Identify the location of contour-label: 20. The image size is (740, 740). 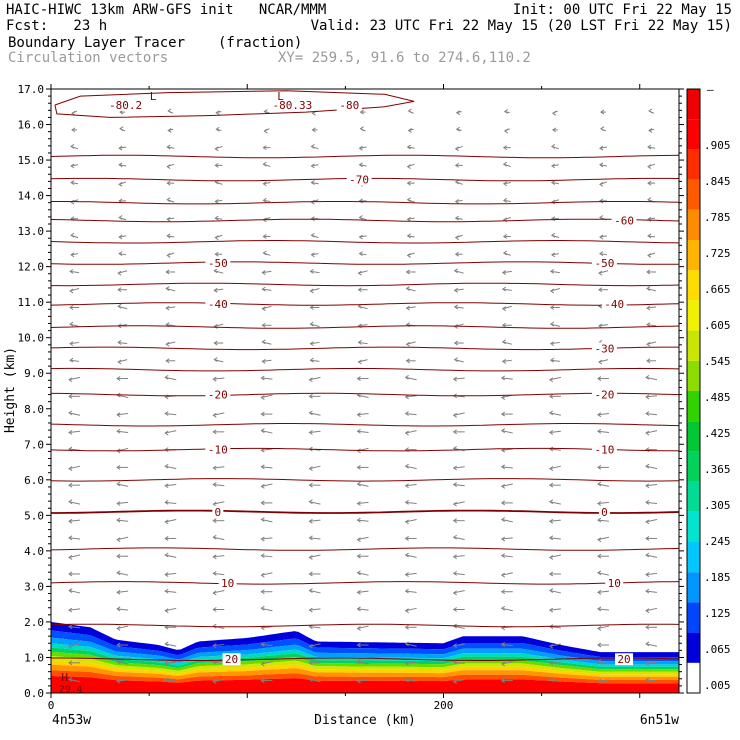
(623, 659).